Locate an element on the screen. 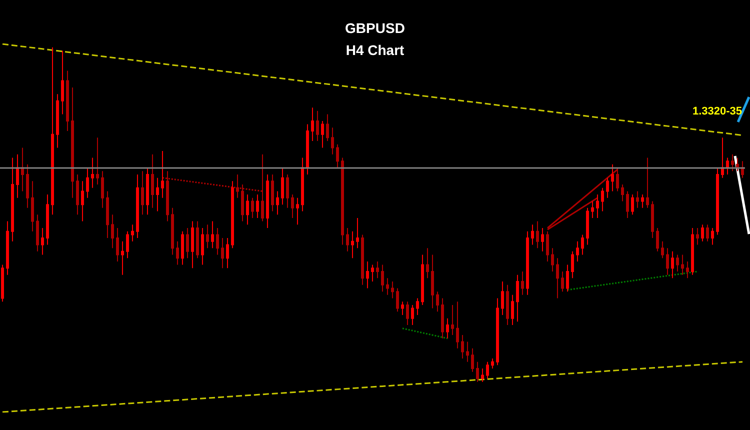  chart-subtitle: H4 Chart is located at coordinates (375, 50).